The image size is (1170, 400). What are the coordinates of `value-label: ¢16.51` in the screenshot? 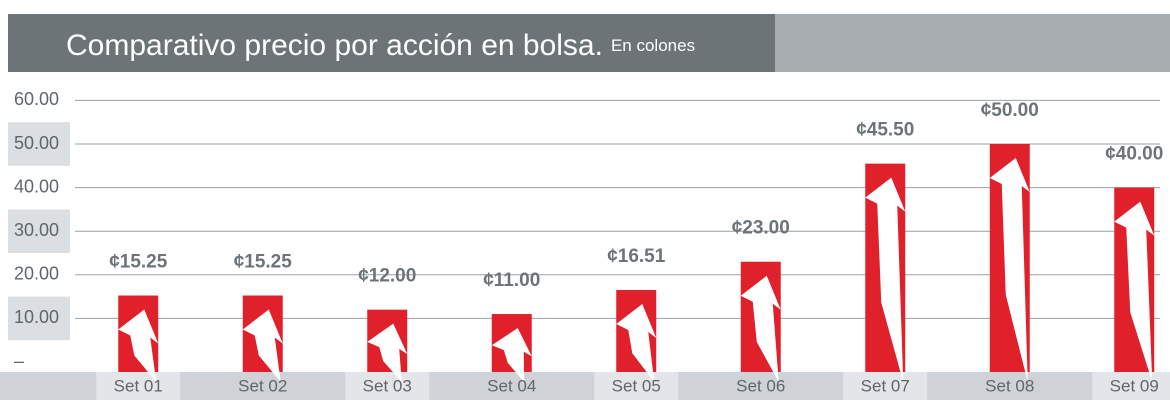 It's located at (636, 256).